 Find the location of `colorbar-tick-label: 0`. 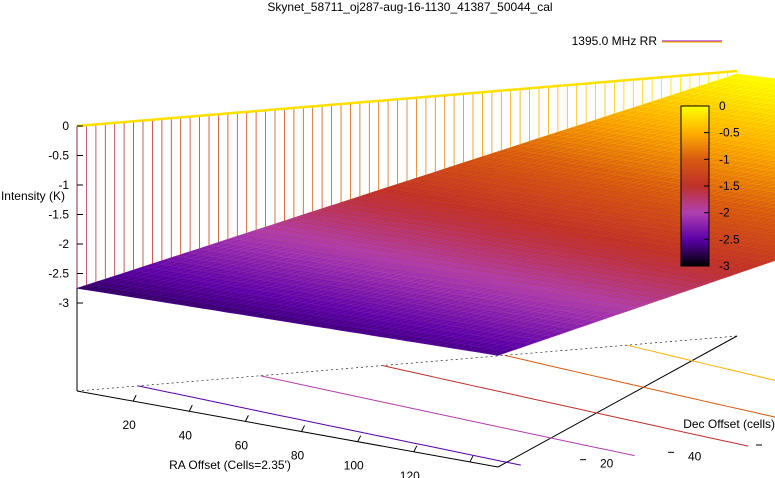

colorbar-tick-label: 0 is located at coordinates (722, 106).